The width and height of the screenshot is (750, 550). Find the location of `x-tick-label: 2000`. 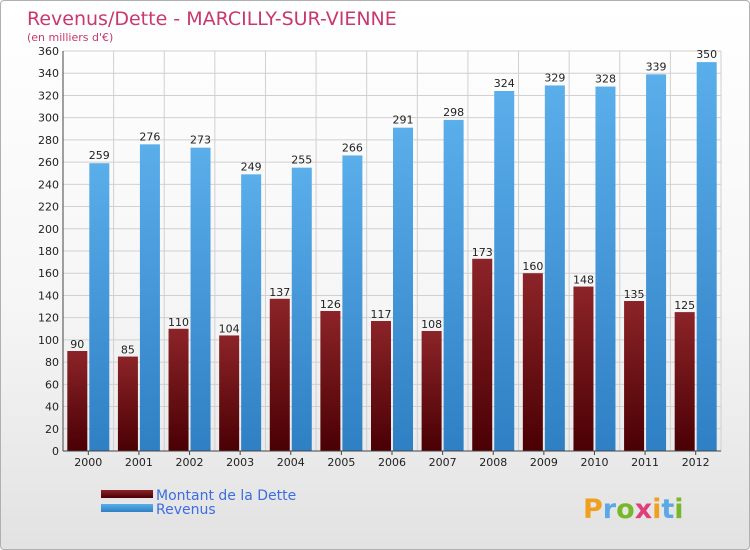

x-tick-label: 2000 is located at coordinates (88, 462).